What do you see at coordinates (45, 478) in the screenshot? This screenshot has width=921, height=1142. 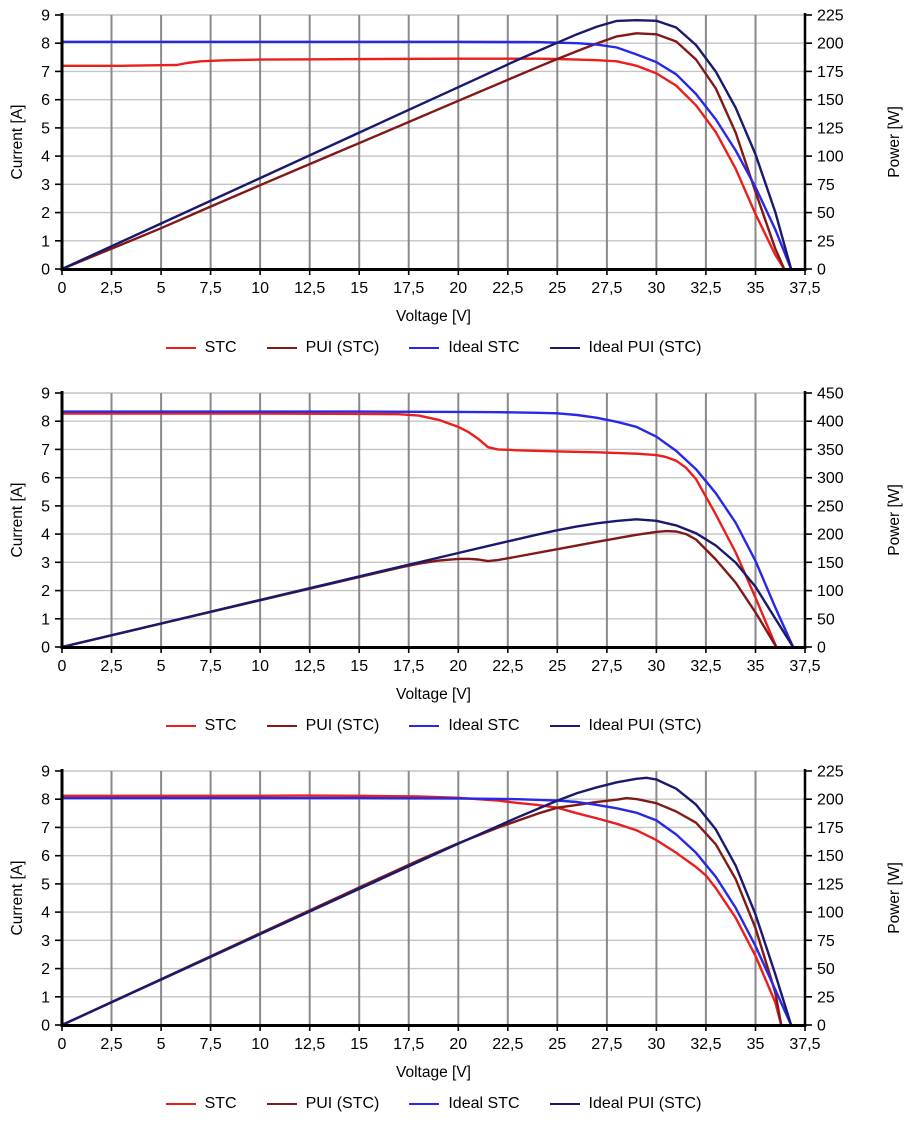 I see `svg-text: 6` at bounding box center [45, 478].